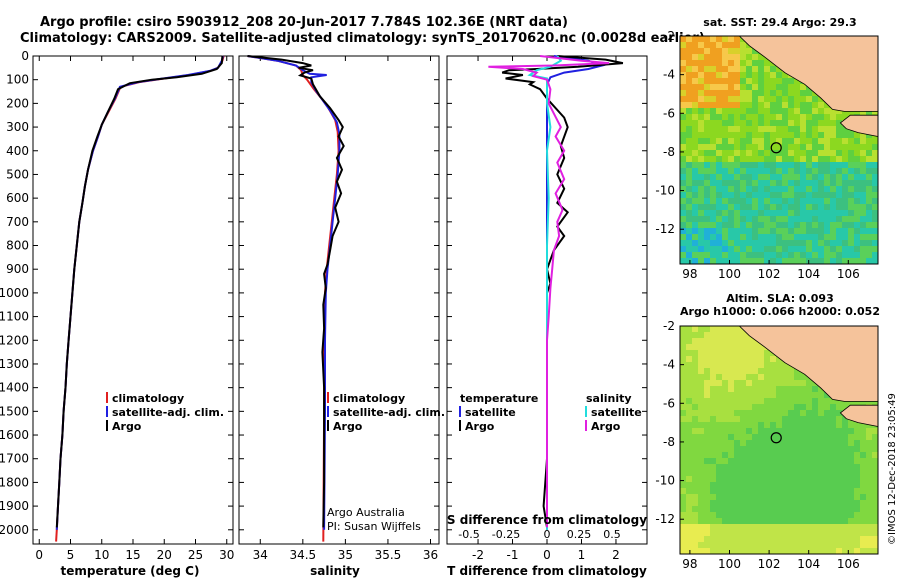 This screenshot has width=900, height=580. I want to click on salinity-difference-tick-label: -0.25, so click(506, 534).